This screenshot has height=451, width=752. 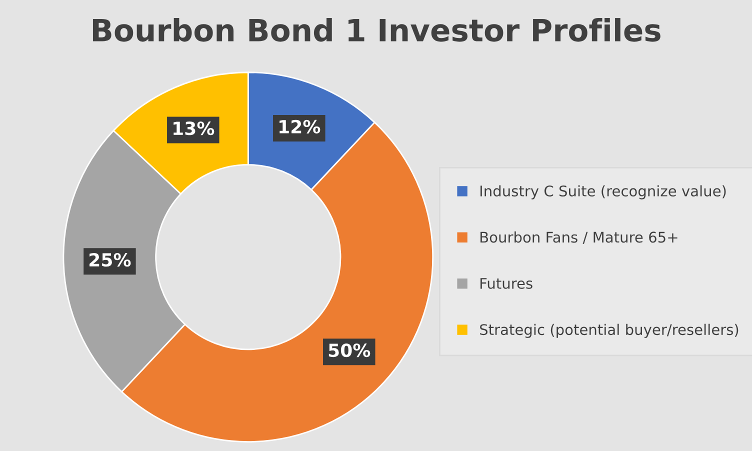 What do you see at coordinates (609, 331) in the screenshot?
I see `legend-label: Strategic (potential buyer/resellers)` at bounding box center [609, 331].